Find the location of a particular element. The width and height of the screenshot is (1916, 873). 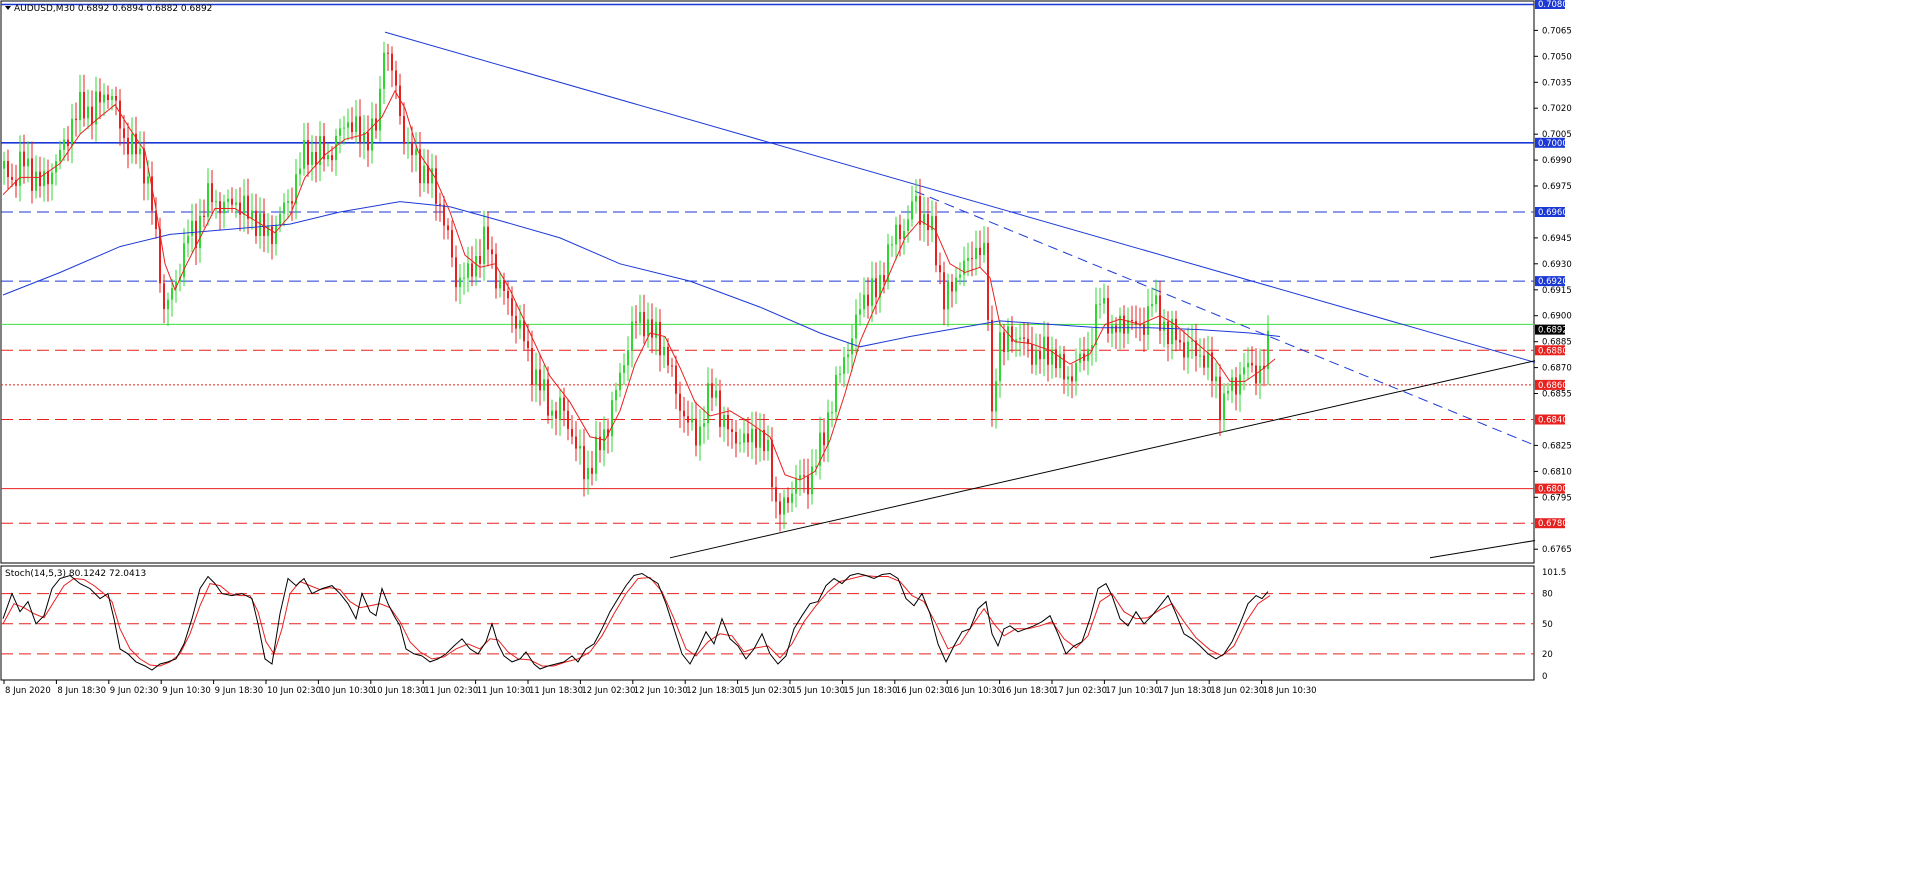

price-tag-label: 0.6880 is located at coordinates (1553, 351).